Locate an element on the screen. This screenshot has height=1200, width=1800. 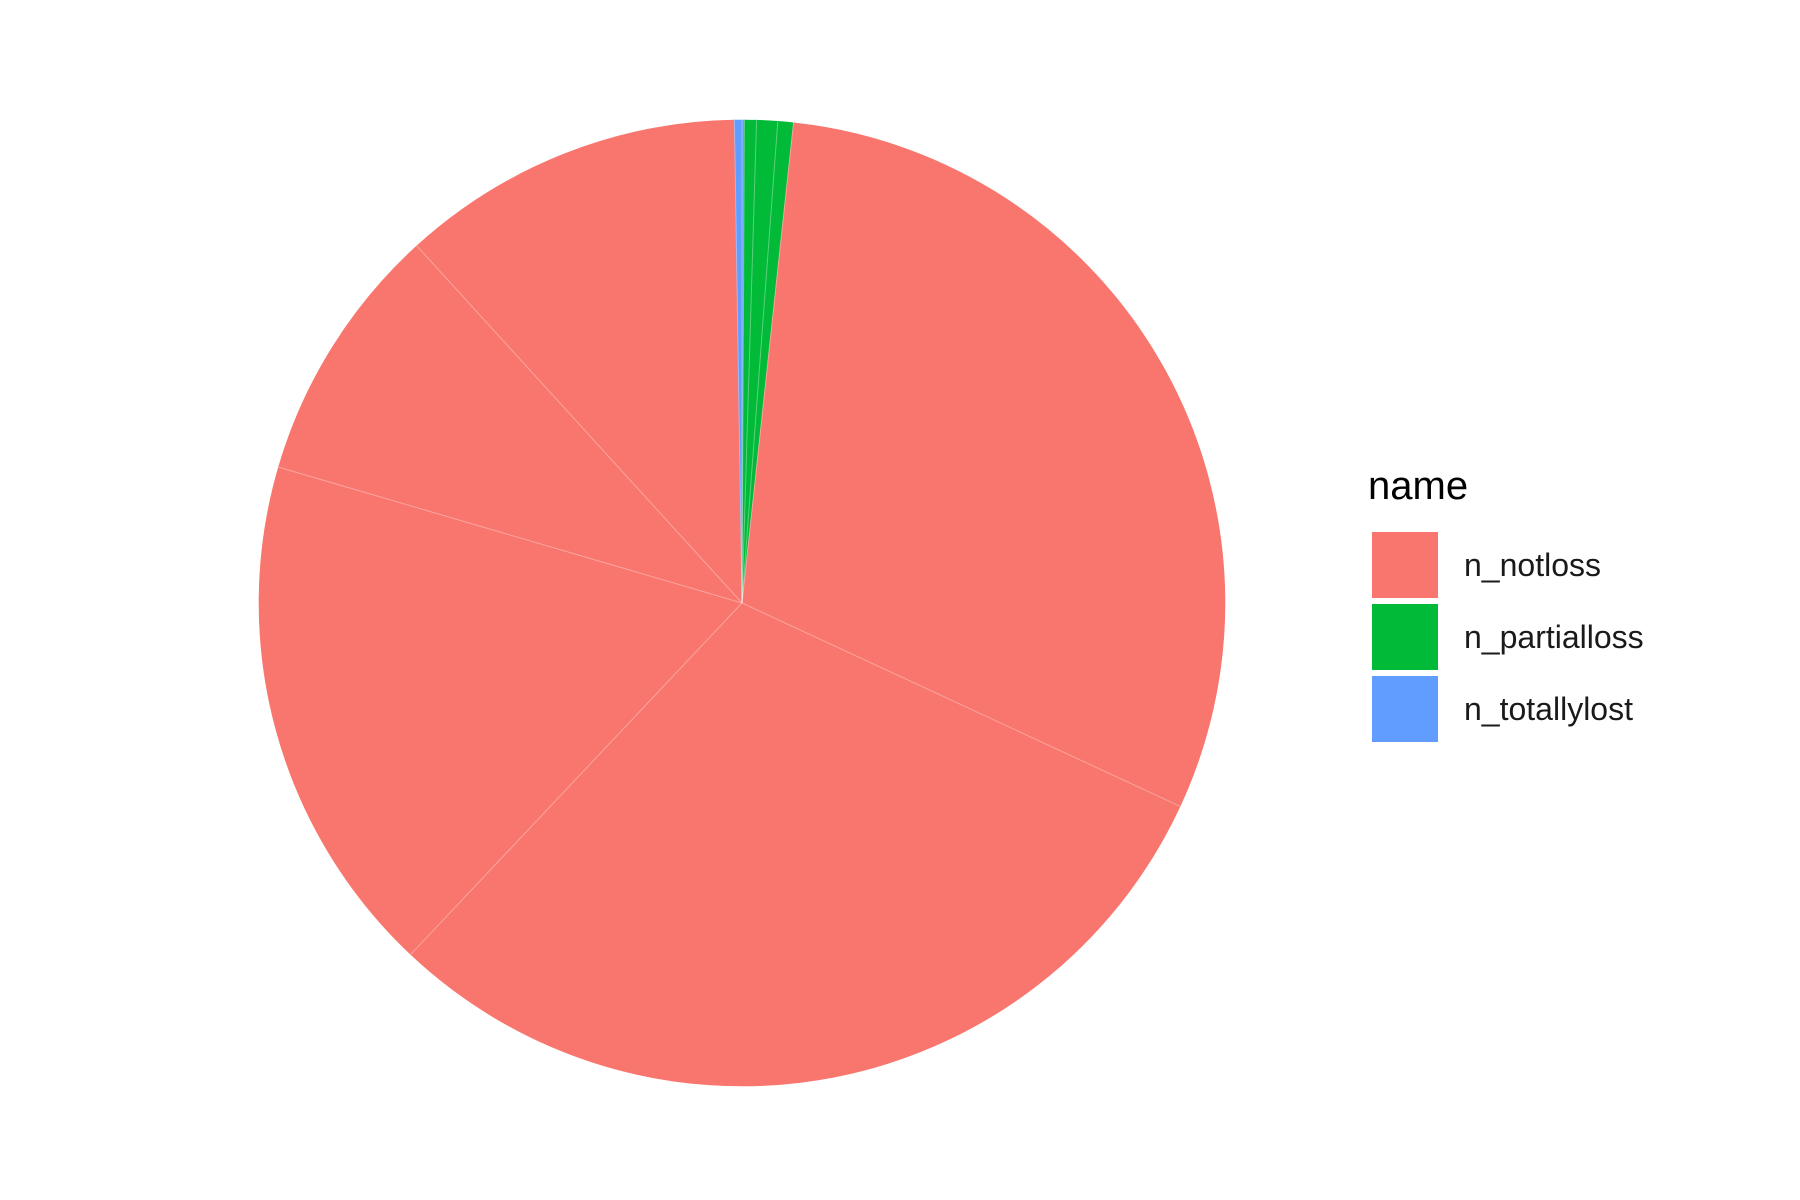
legend-key-n-partialloss is located at coordinates (1405, 637).